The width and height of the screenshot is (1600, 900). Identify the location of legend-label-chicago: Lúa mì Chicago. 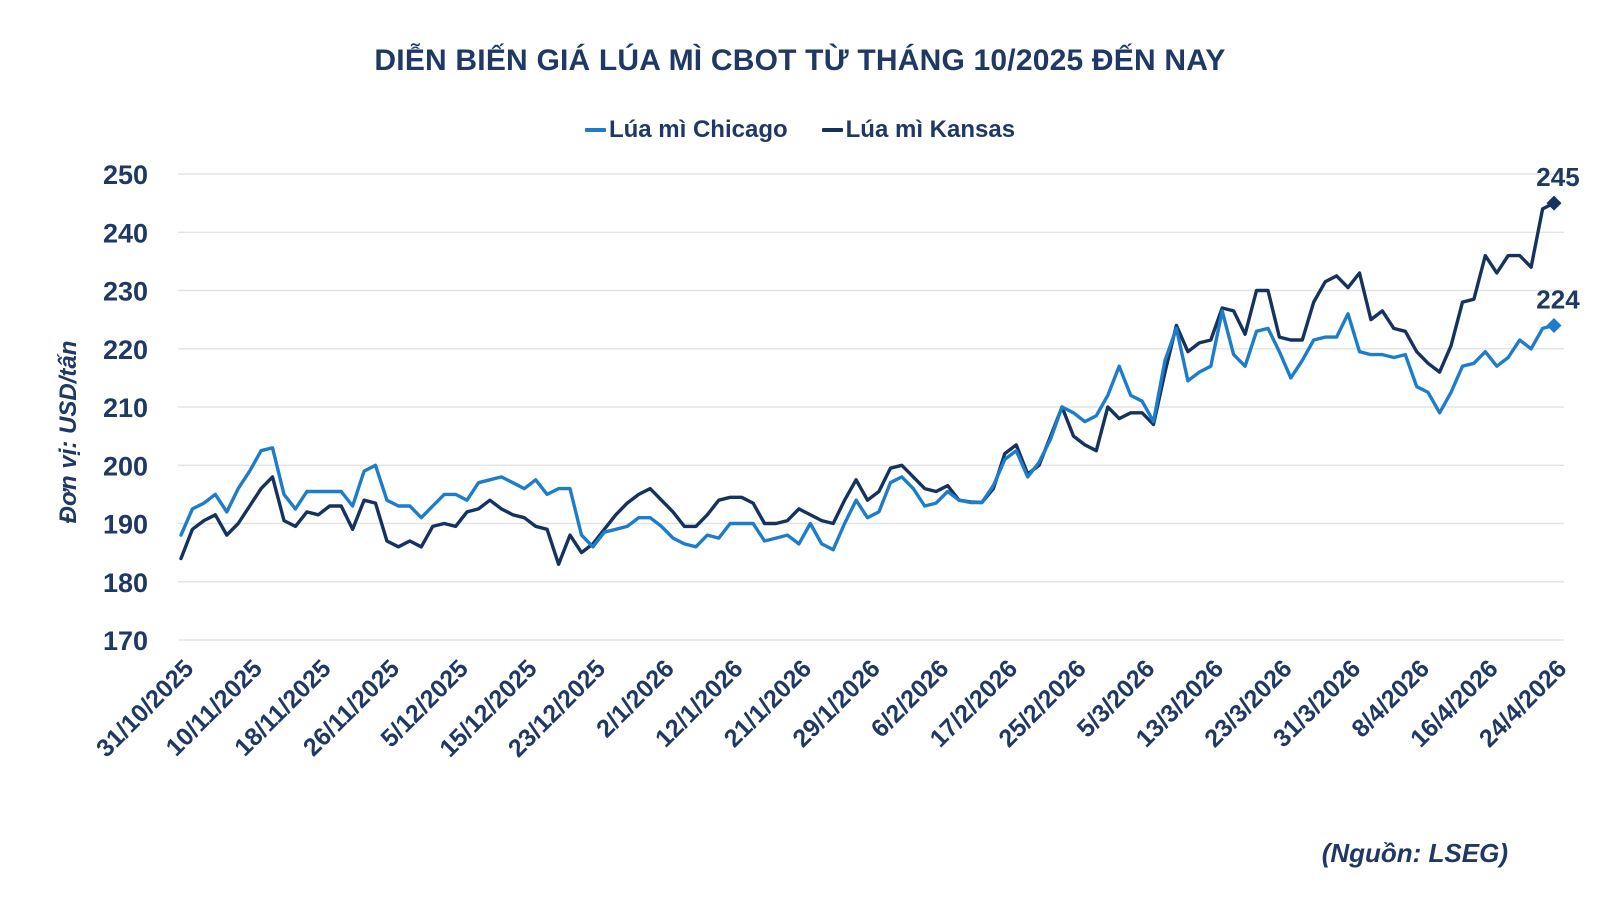
(698, 129).